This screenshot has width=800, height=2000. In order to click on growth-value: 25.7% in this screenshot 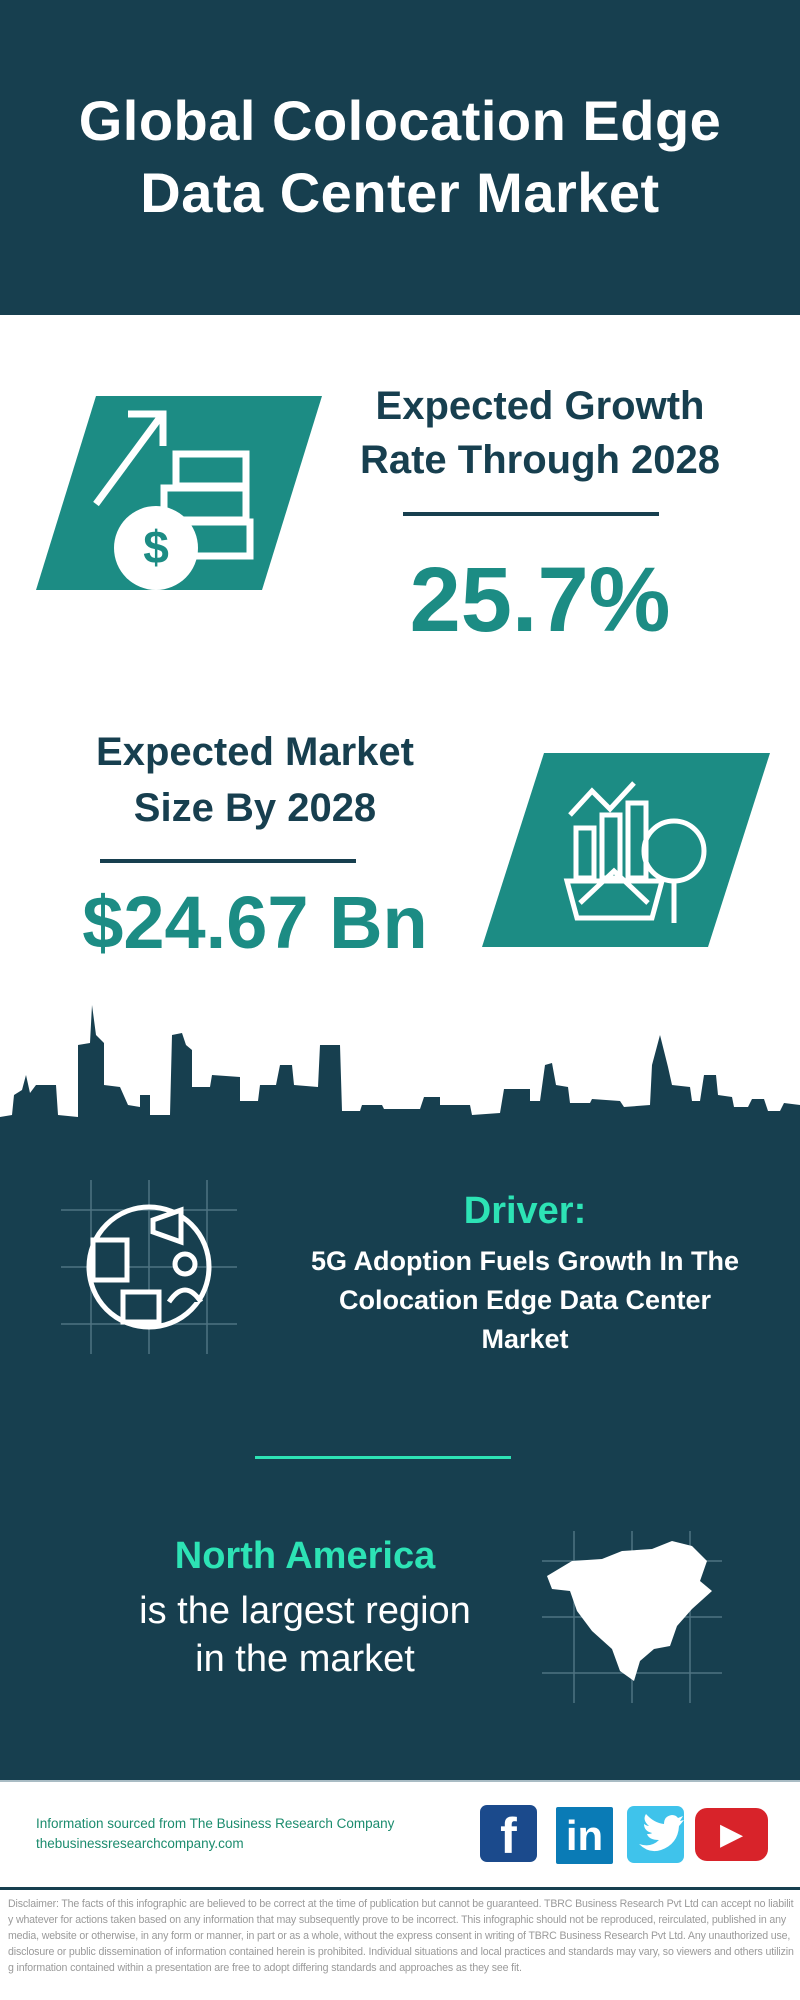, I will do `click(540, 600)`.